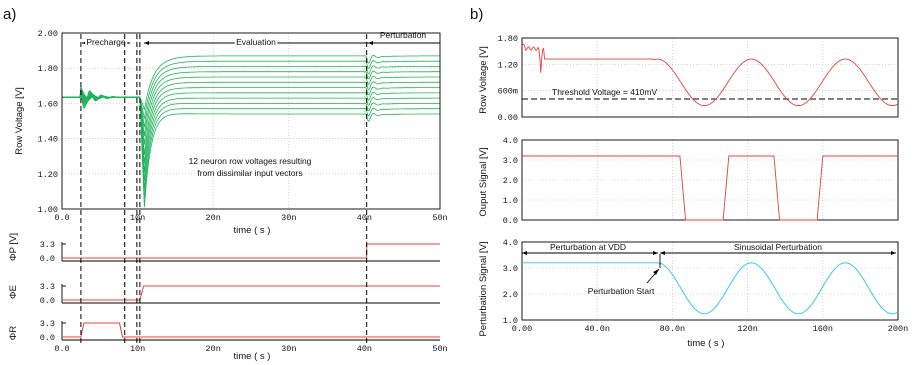  What do you see at coordinates (522, 329) in the screenshot?
I see `x-tick-label: 0.00` at bounding box center [522, 329].